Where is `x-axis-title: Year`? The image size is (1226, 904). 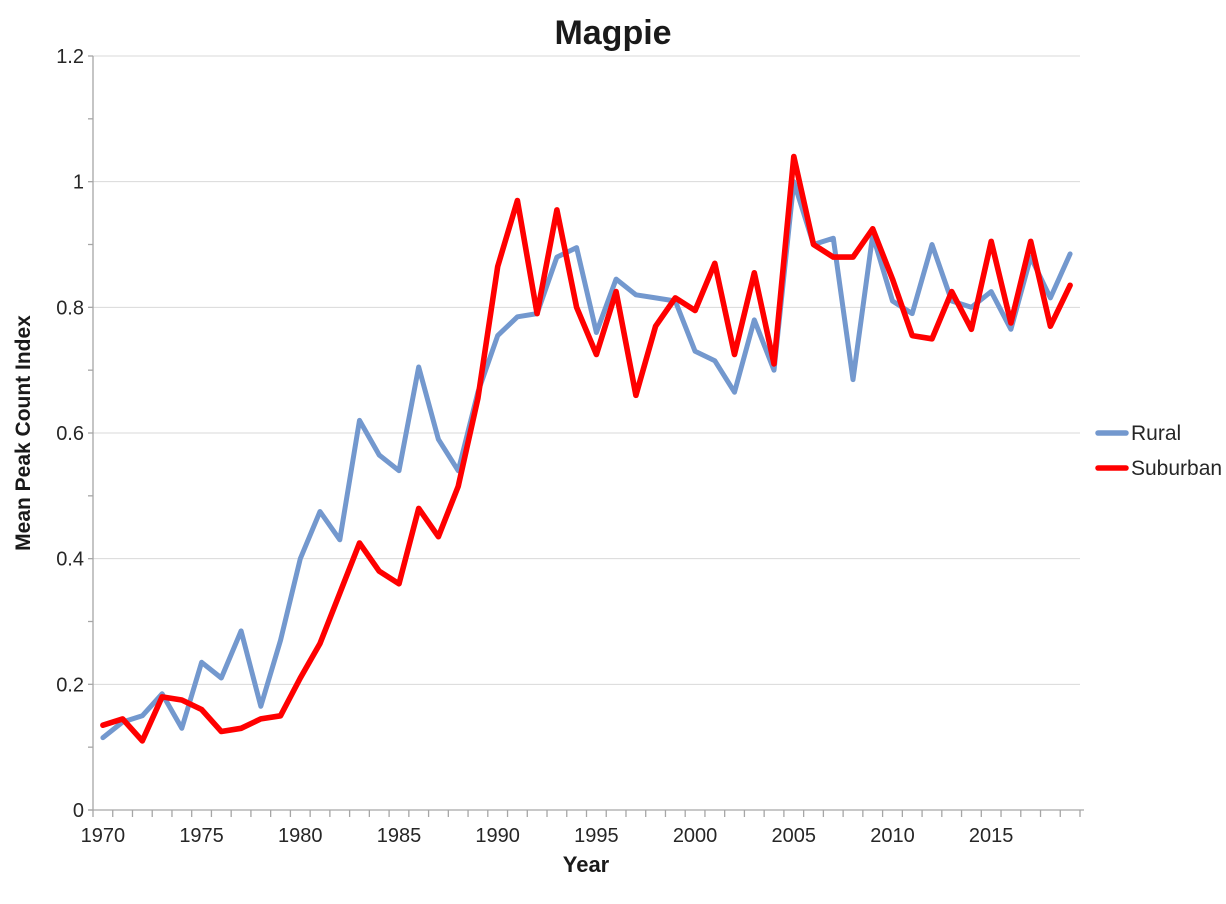 x-axis-title: Year is located at coordinates (586, 864).